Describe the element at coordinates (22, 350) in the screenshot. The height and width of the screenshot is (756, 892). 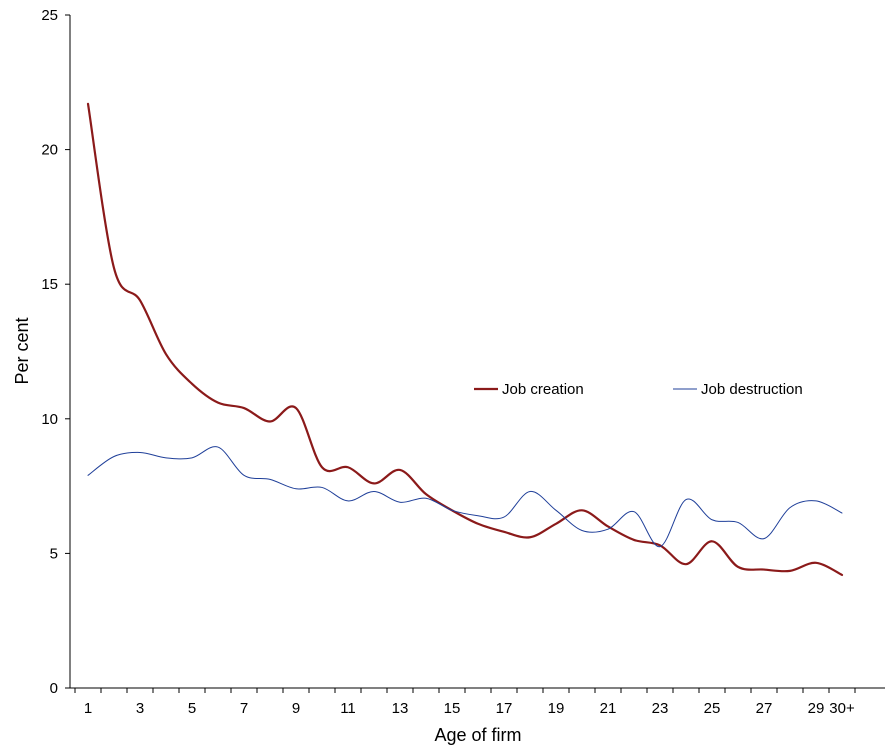
I see `y-axis-title: Per cent` at that location.